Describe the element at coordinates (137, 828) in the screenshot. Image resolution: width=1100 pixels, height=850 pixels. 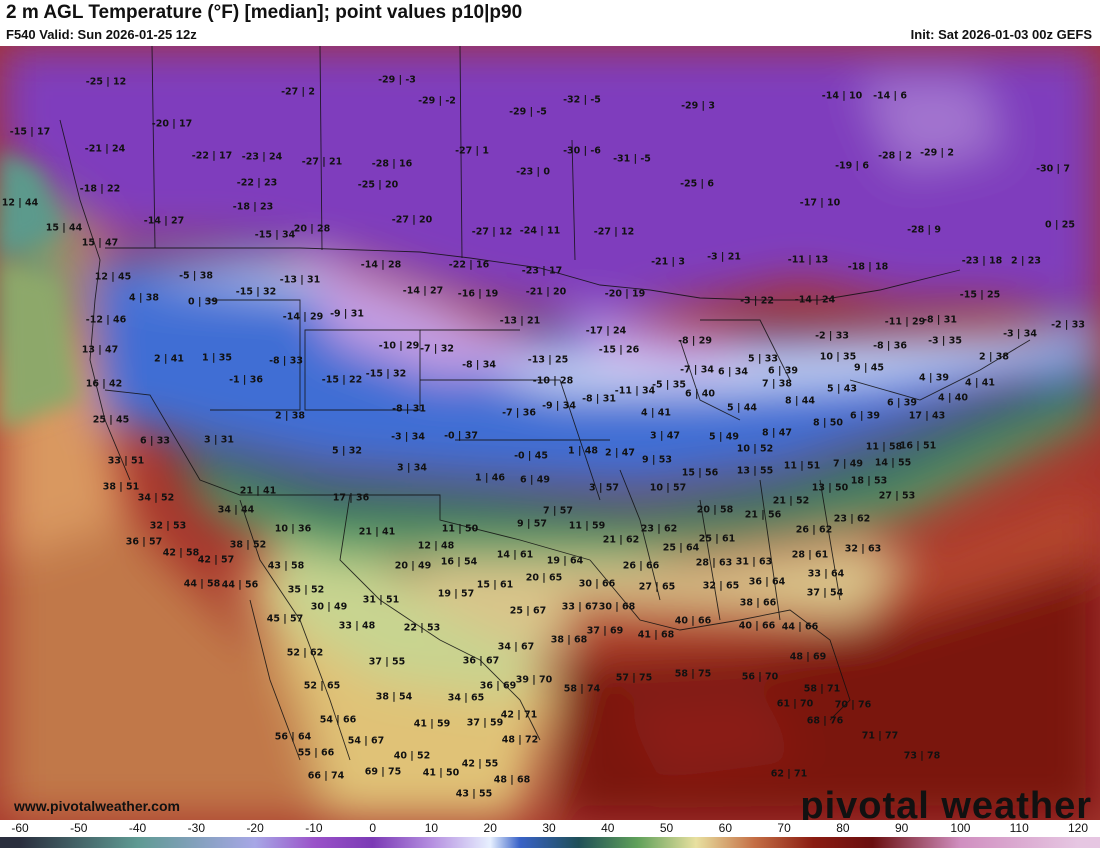
I see `scale-tick-label: -40` at that location.